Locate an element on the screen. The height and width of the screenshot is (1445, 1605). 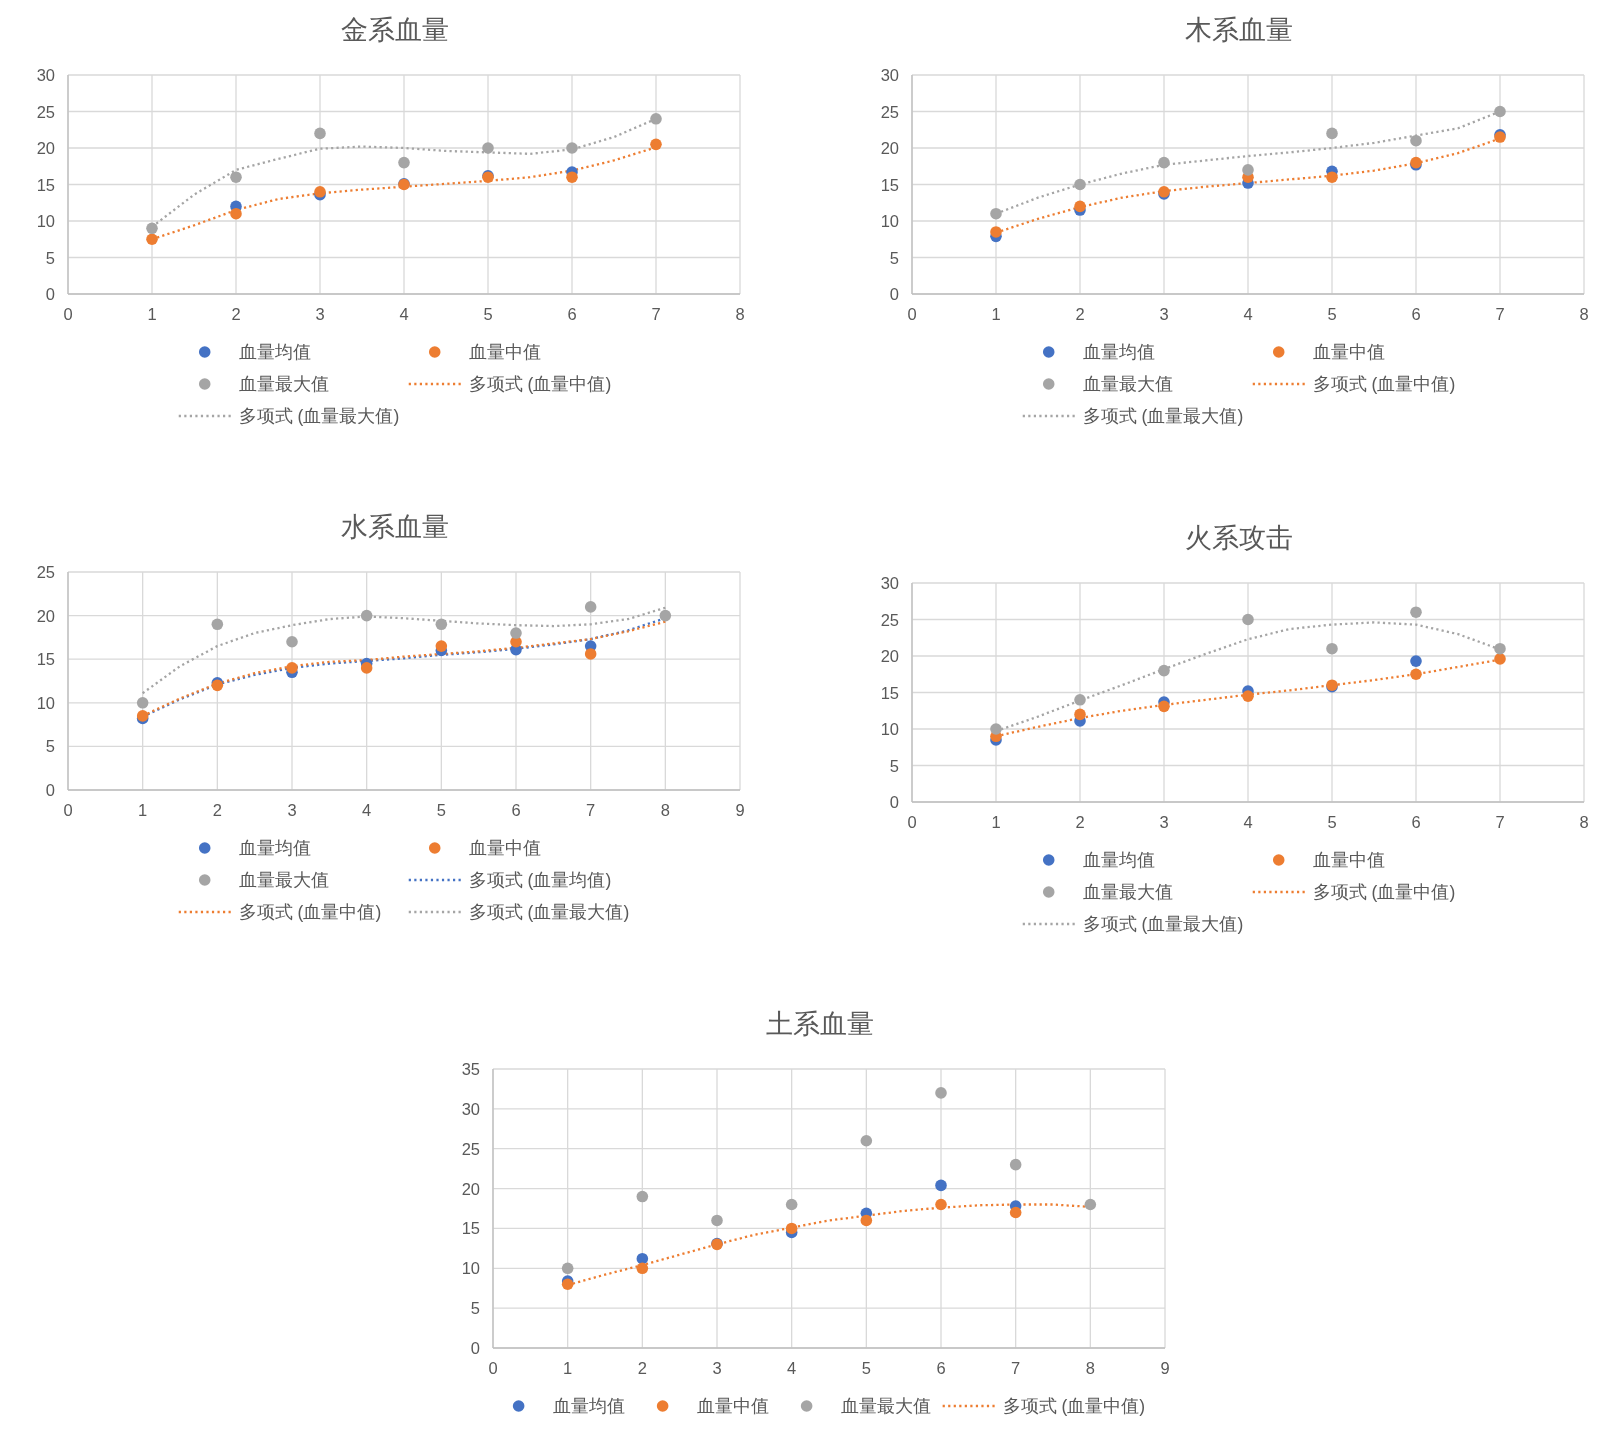
chart-title: 木系血量 is located at coordinates (1239, 30).